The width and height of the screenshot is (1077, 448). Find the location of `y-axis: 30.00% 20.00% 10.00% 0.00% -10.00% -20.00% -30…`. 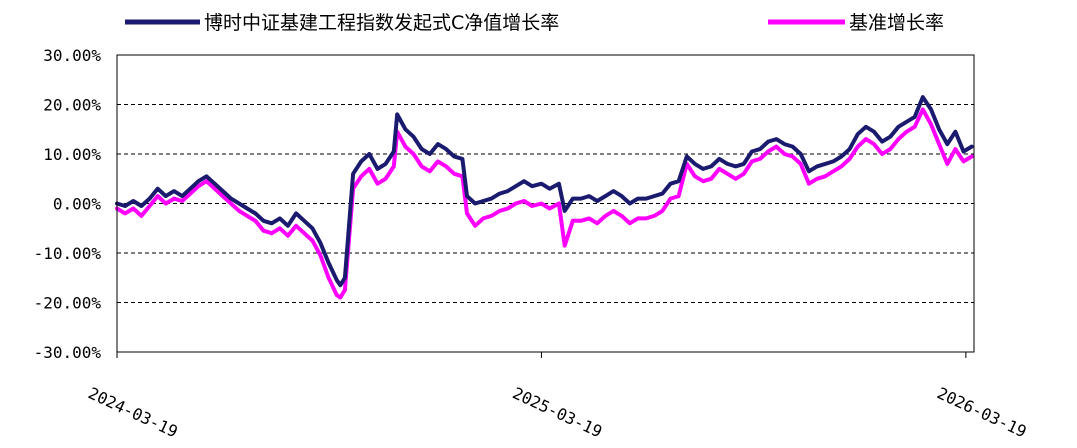

y-axis: 30.00% 20.00% 10.00% 0.00% -10.00% -20.00% -30… is located at coordinates (68, 204).